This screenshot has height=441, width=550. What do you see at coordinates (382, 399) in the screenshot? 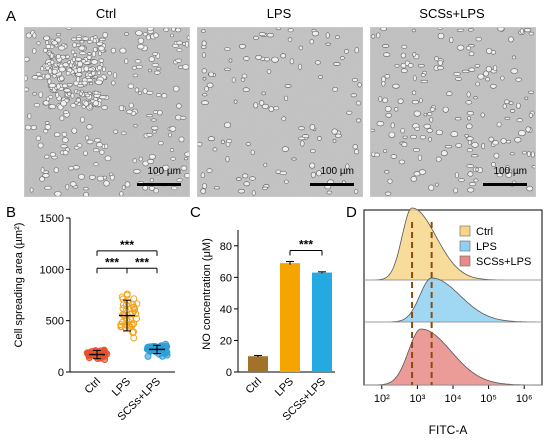
I see `x-tick-label-d: 10²` at bounding box center [382, 399].